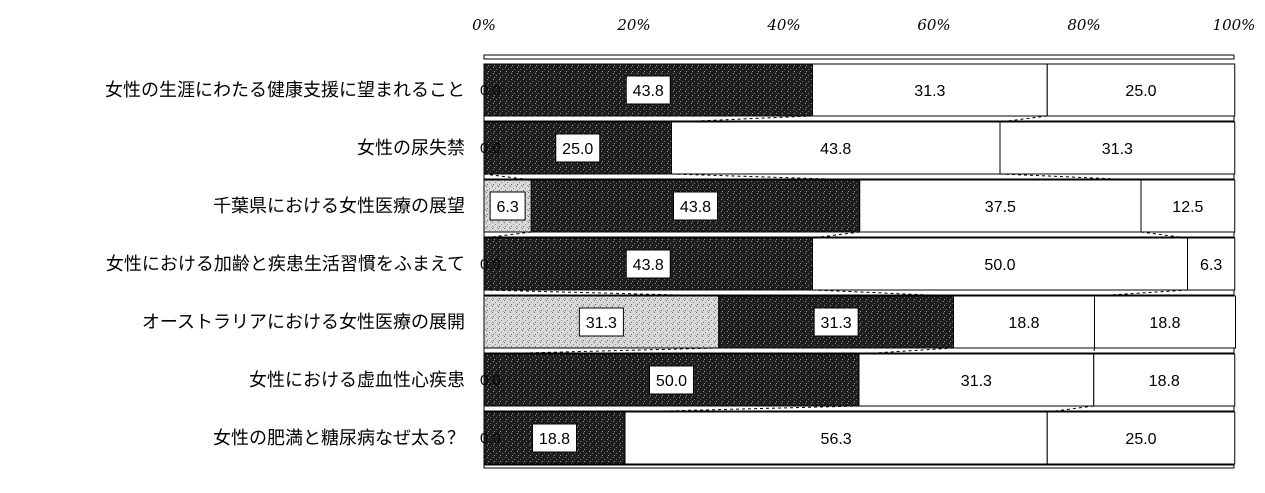 This screenshot has height=493, width=1265. What do you see at coordinates (783, 25) in the screenshot?
I see `x-tick-label: 40%` at bounding box center [783, 25].